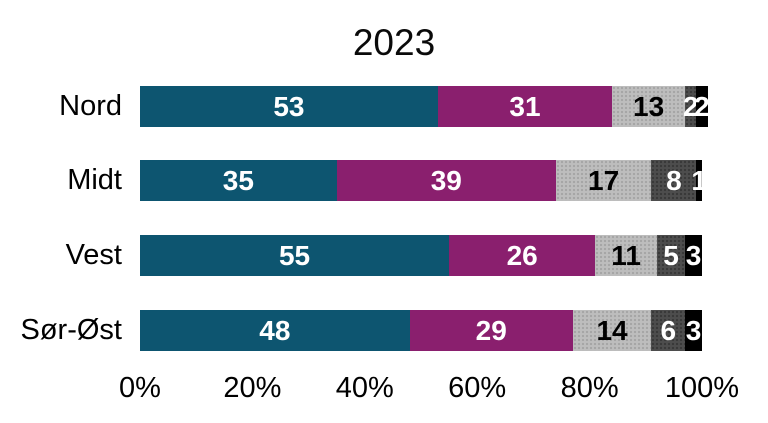 The image size is (768, 423). What do you see at coordinates (93, 255) in the screenshot?
I see `category-label: Vest` at bounding box center [93, 255].